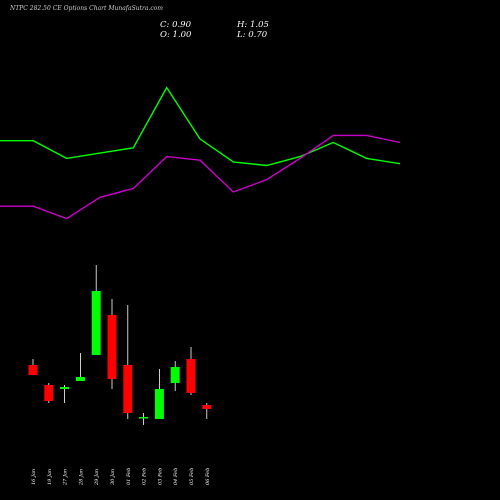 This screenshot has width=500, height=500. What do you see at coordinates (176, 476) in the screenshot?
I see `x-tick-label: 04 Feb` at bounding box center [176, 476].